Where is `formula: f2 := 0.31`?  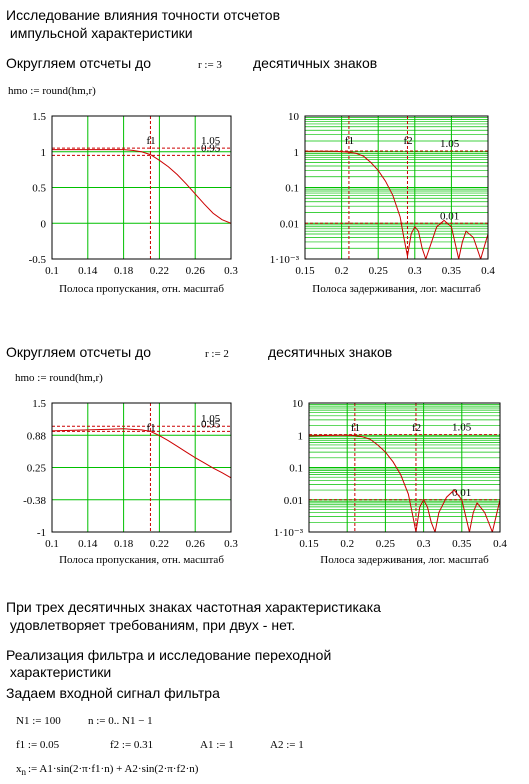
formula: f2 := 0.31 is located at coordinates (131, 745).